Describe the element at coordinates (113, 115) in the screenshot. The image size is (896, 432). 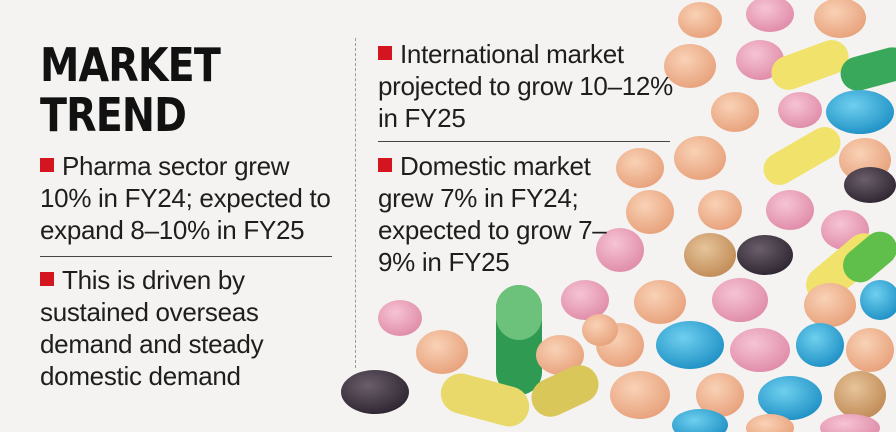
I see `title-line-2: TREND` at that location.